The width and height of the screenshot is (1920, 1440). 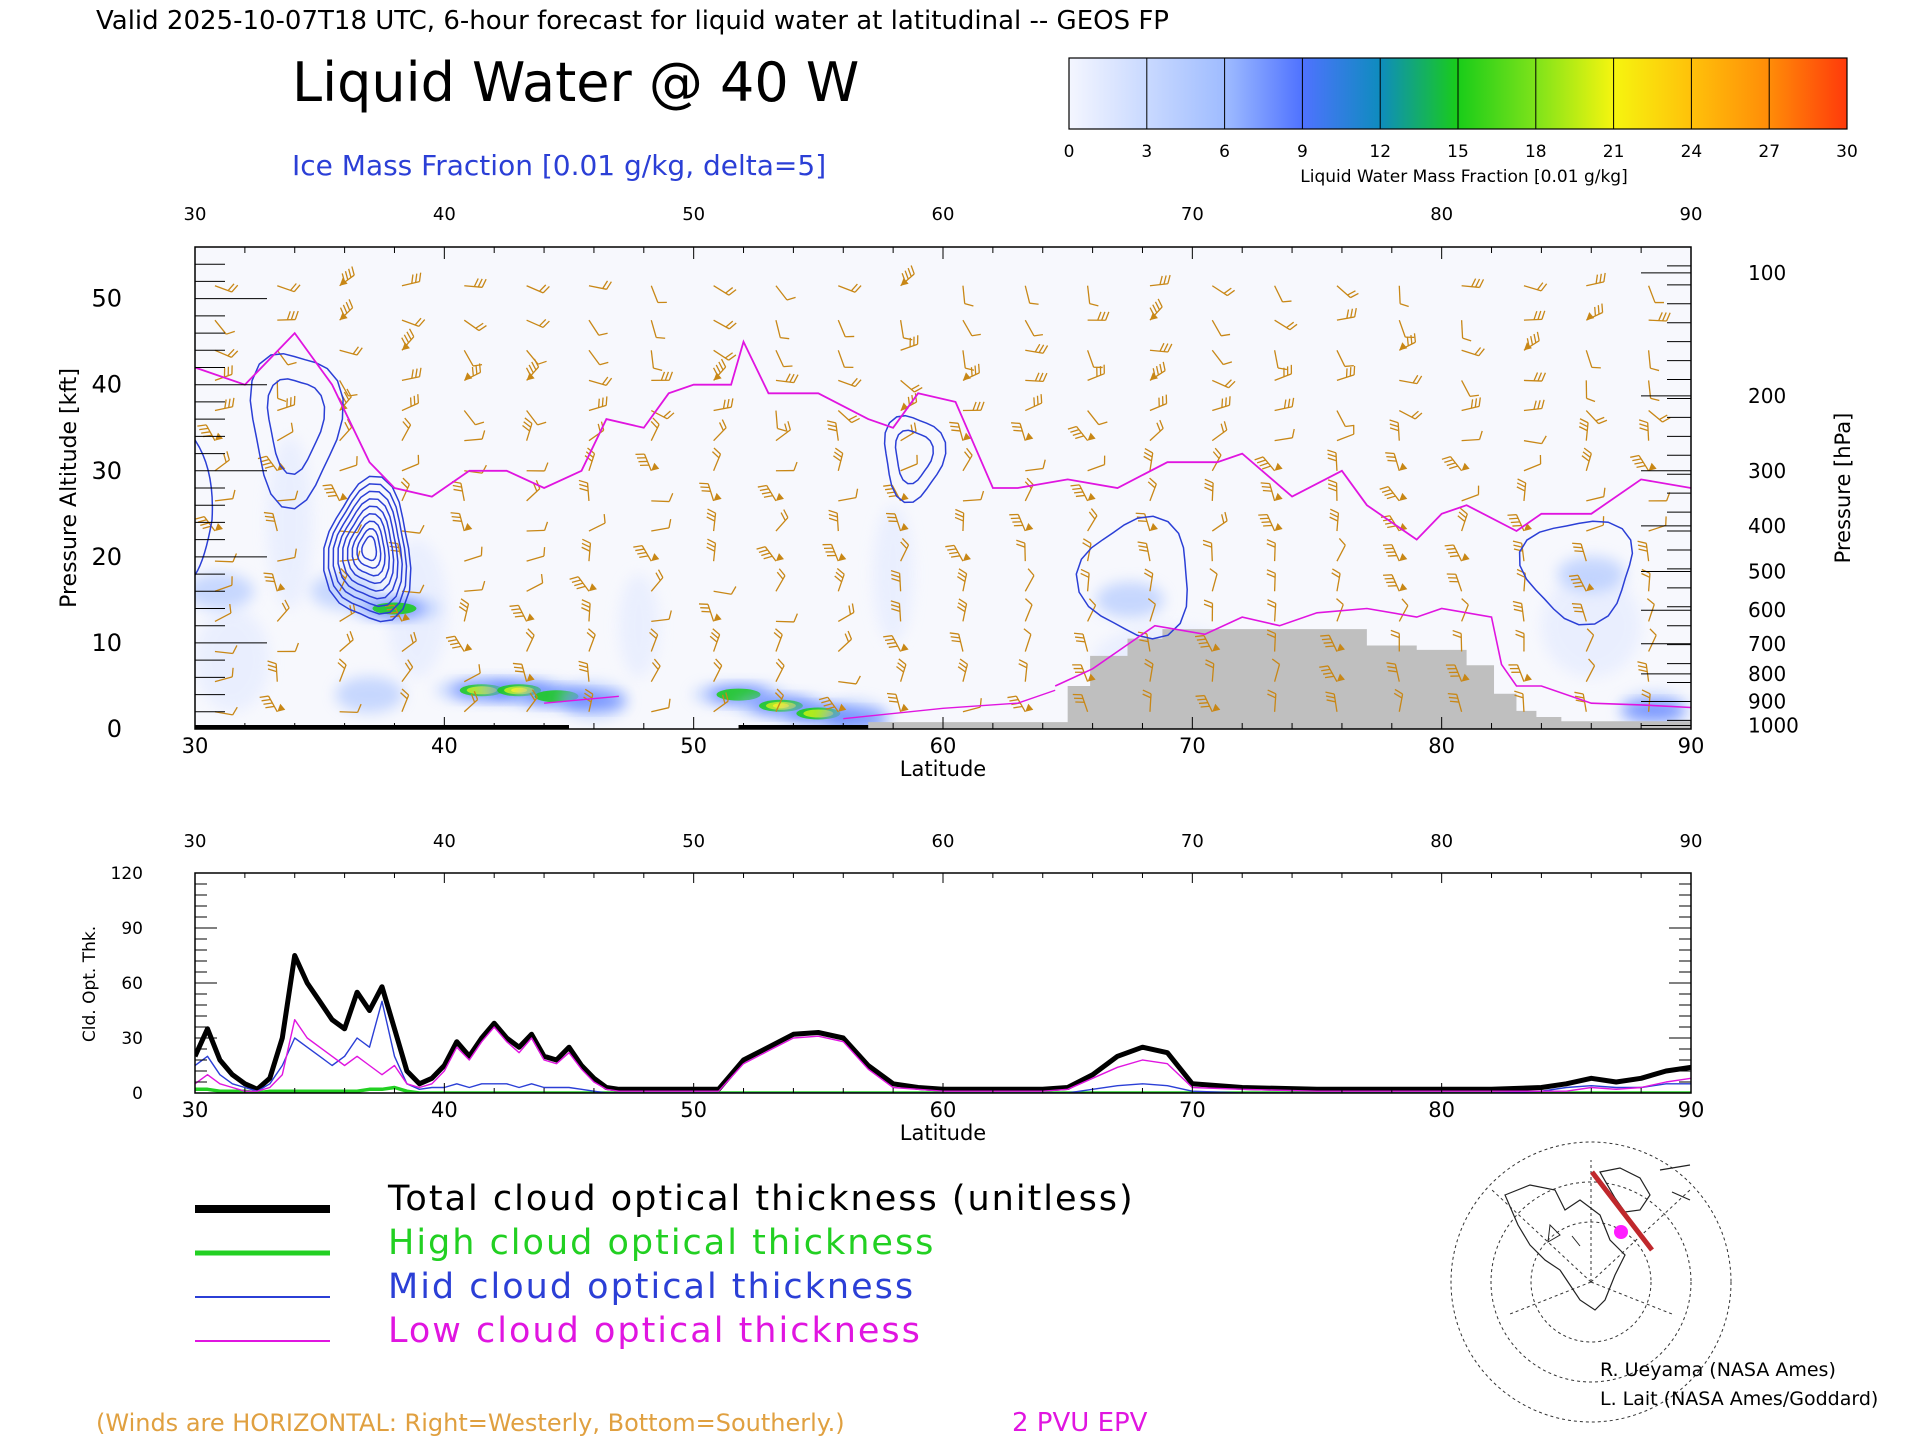 I want to click on pressure-tick-label: 800, so click(x=1767, y=674).